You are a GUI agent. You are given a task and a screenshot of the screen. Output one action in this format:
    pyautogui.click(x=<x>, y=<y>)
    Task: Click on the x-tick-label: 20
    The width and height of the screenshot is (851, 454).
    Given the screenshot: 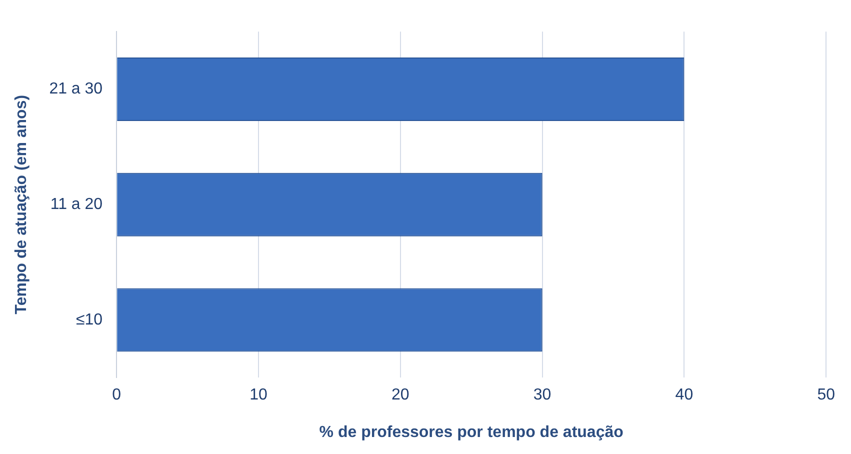 What is the action you would take?
    pyautogui.click(x=400, y=395)
    